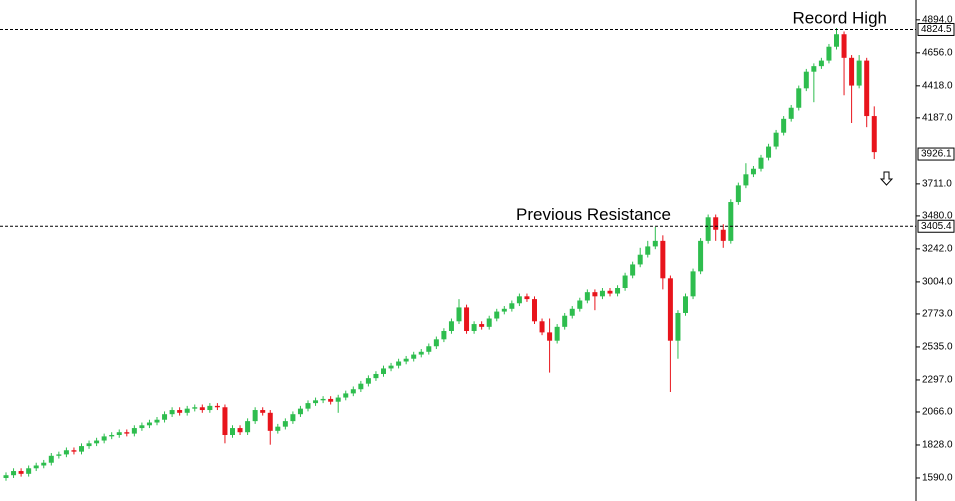 The height and width of the screenshot is (501, 955). I want to click on y-tick-label: 1590.0, so click(937, 478).